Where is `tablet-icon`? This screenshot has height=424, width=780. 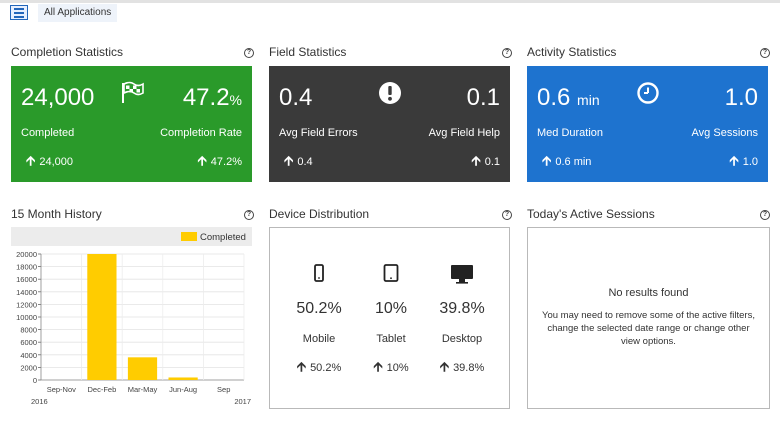 tablet-icon is located at coordinates (391, 273).